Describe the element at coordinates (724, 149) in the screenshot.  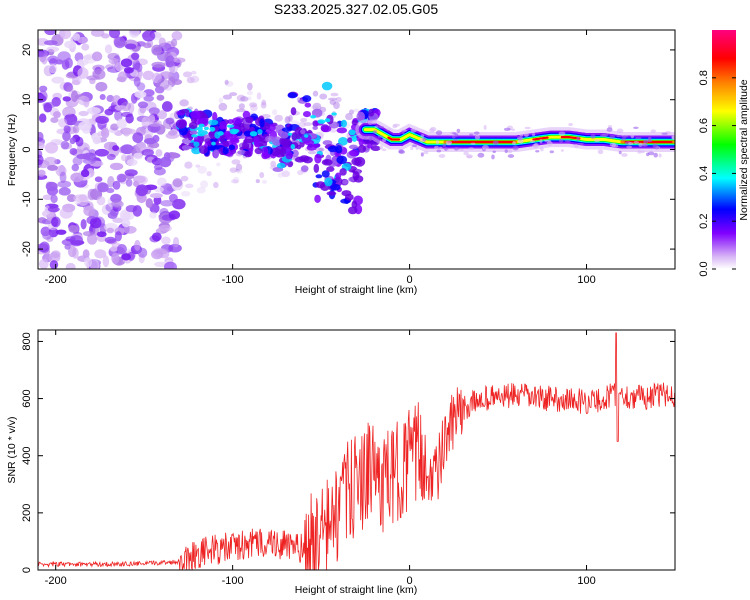
I see `colorbar-gradient` at that location.